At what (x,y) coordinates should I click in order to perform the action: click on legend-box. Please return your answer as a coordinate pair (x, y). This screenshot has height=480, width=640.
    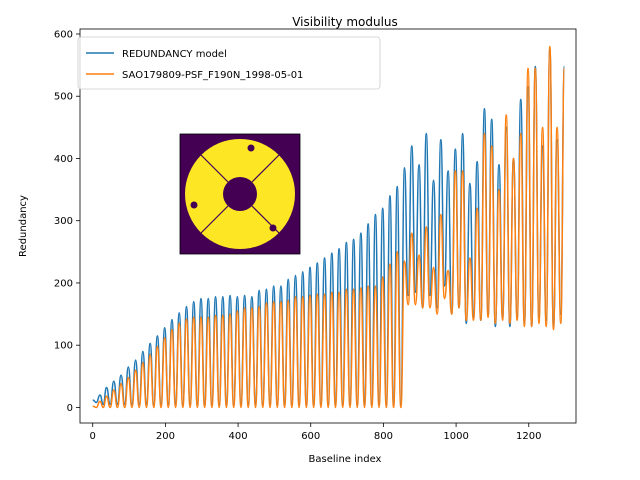
    Looking at the image, I should click on (229, 63).